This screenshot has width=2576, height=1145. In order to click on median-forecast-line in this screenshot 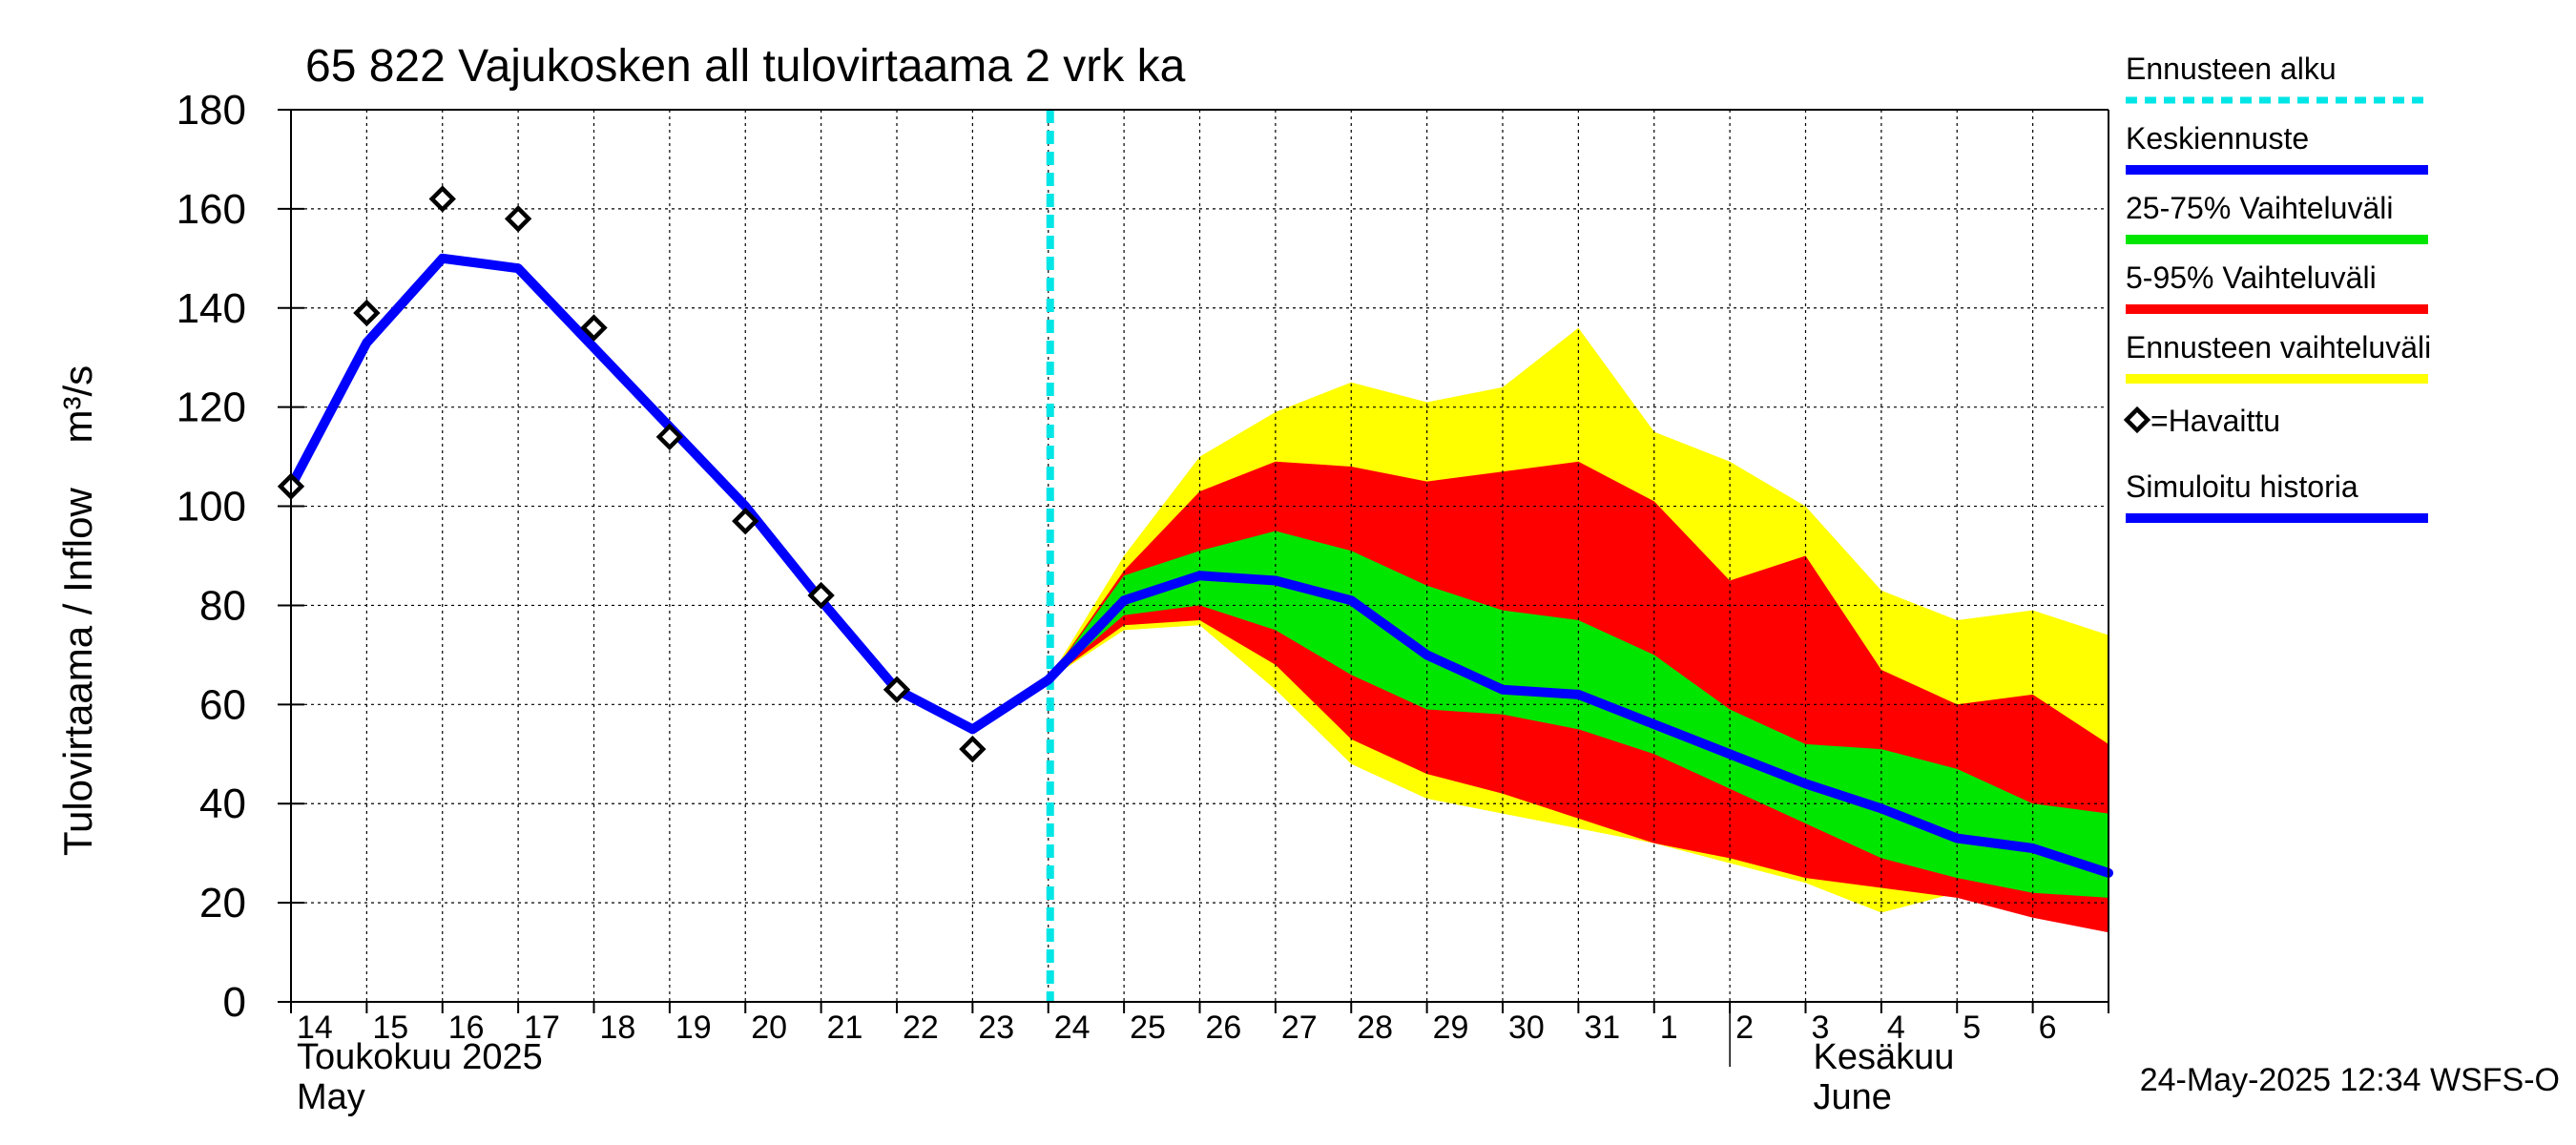, I will do `click(1578, 724)`.